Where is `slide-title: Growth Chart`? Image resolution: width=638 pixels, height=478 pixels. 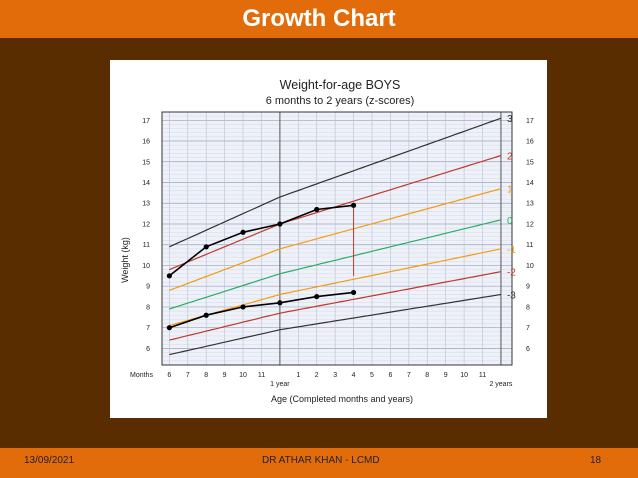
slide-title: Growth Chart is located at coordinates (319, 18).